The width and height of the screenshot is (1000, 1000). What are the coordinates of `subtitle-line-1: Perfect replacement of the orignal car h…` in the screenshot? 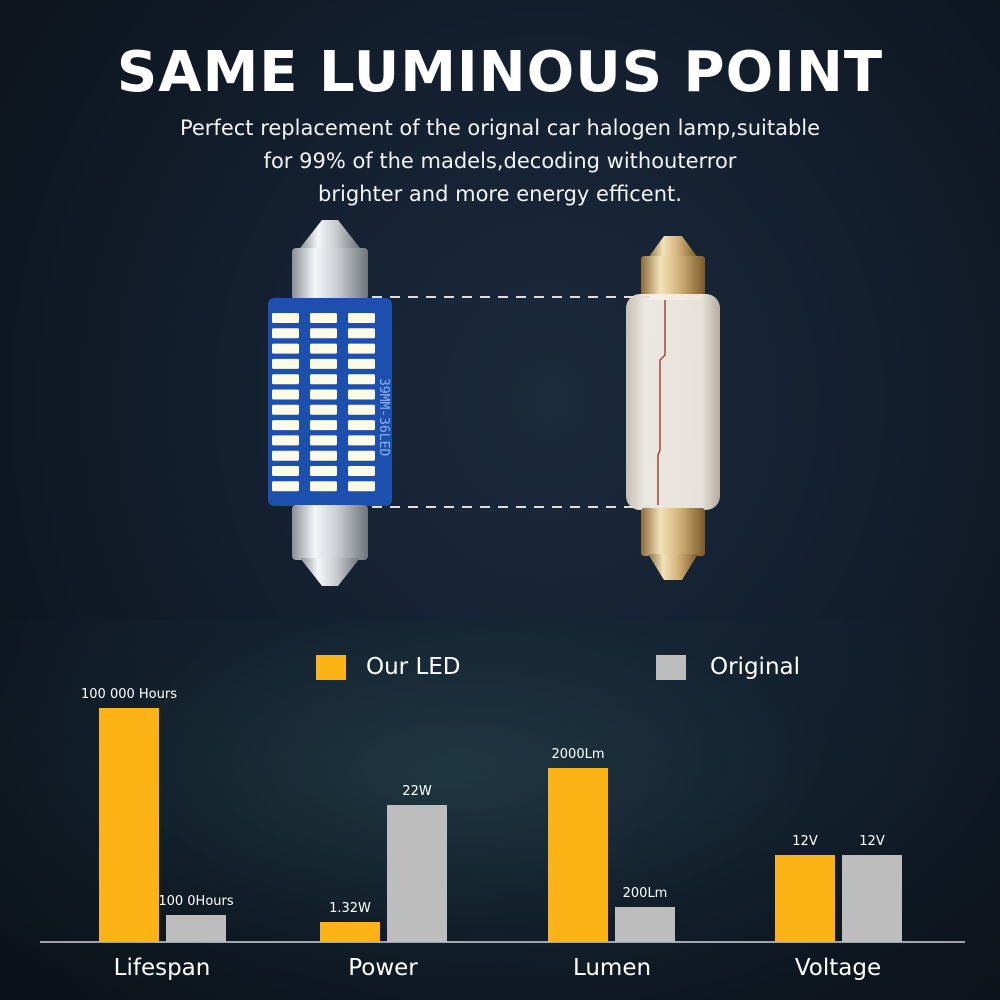 It's located at (500, 128).